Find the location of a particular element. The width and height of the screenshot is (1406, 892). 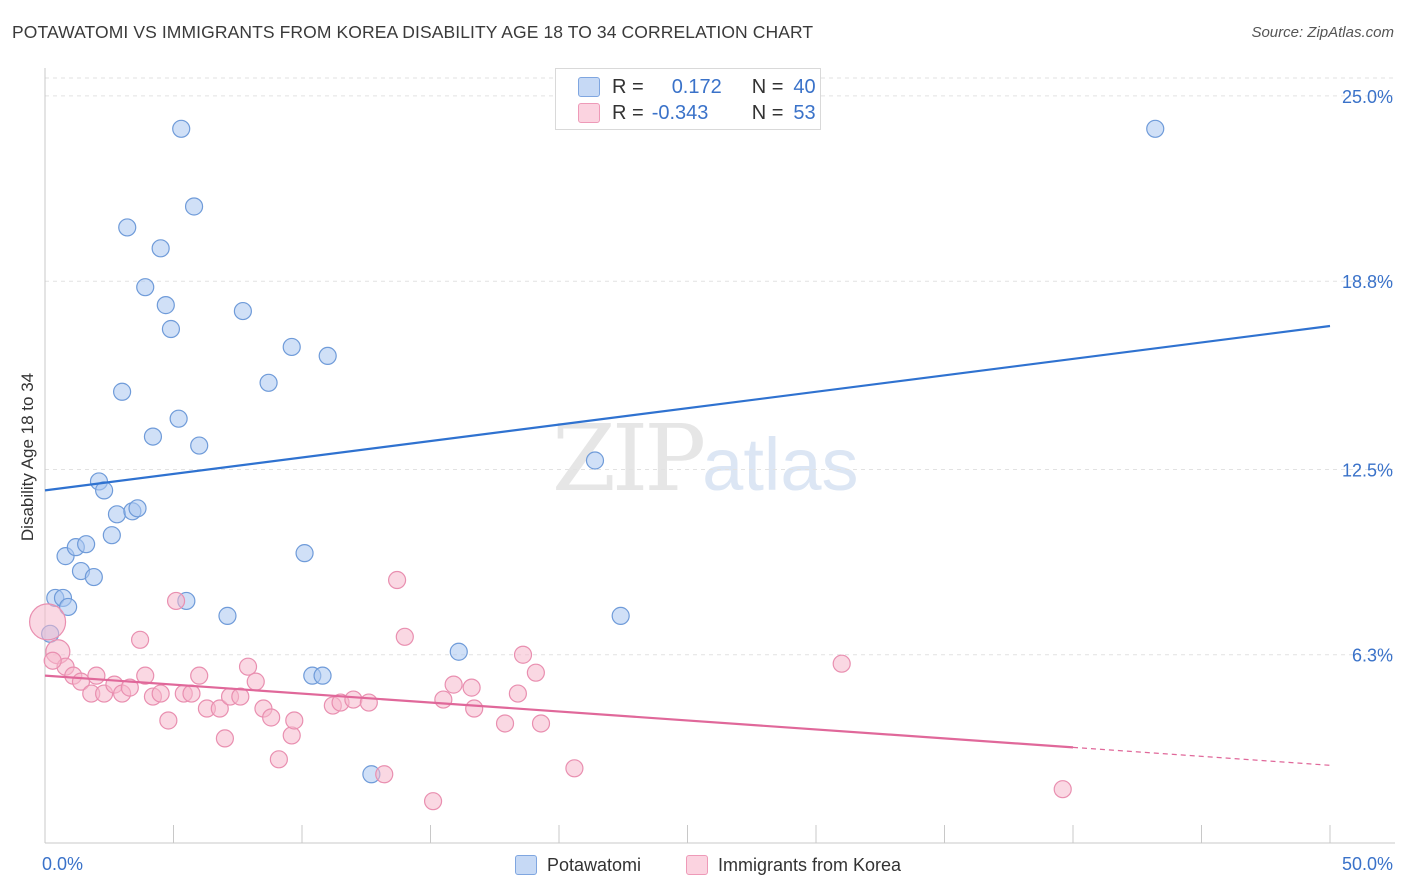

bottom-swatch-pink is located at coordinates (697, 865).